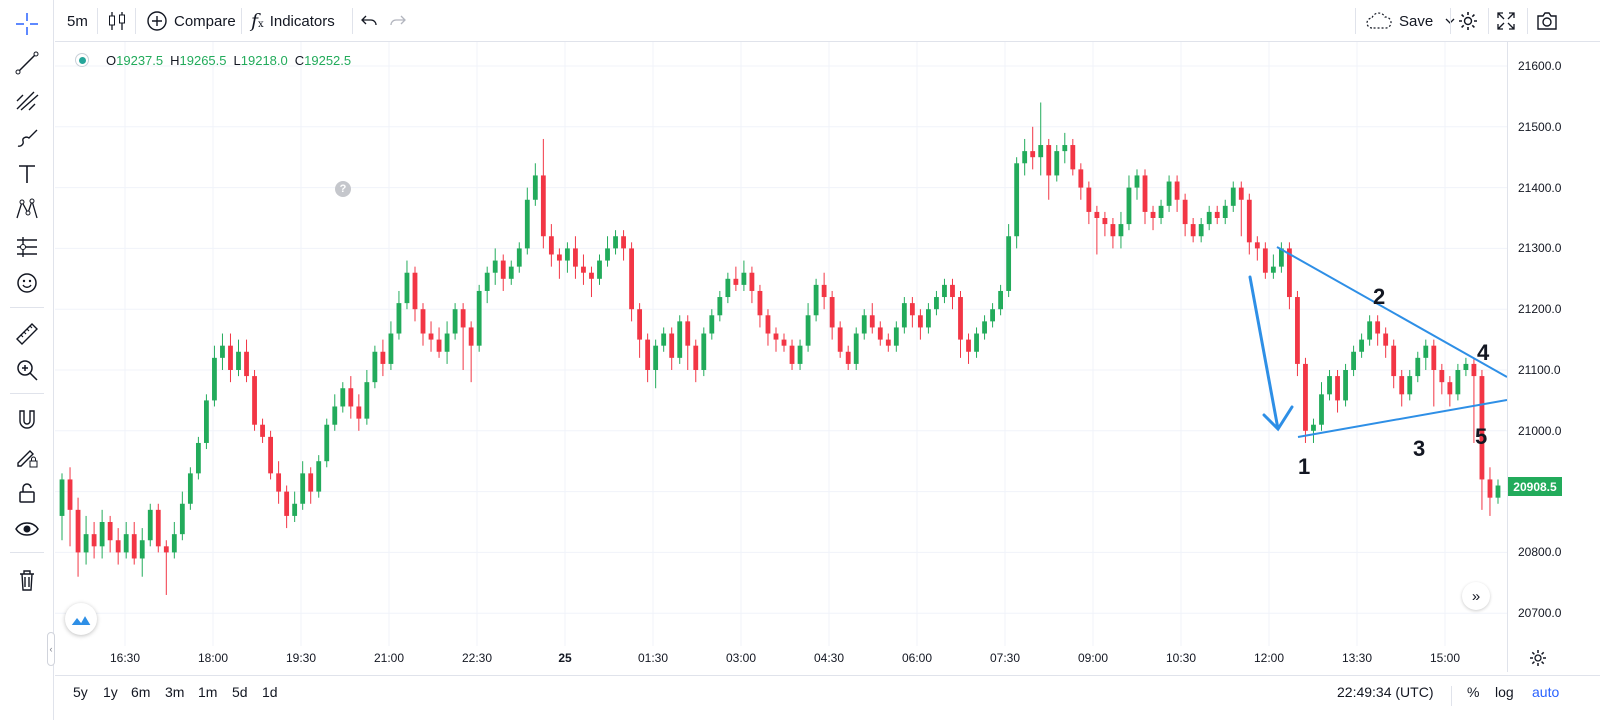 This screenshot has height=720, width=1600. I want to click on range-button-5y: 5y, so click(80, 692).